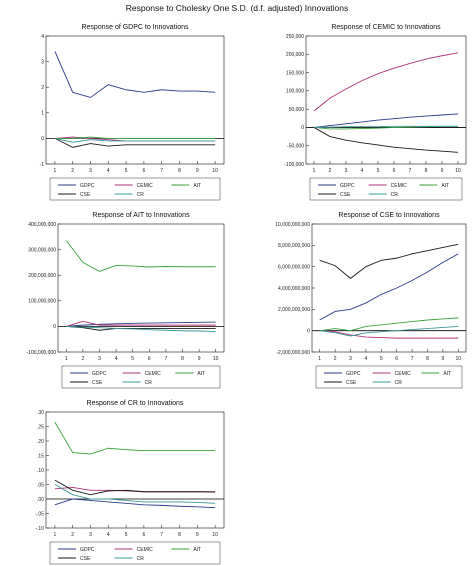  What do you see at coordinates (294, 289) in the screenshot?
I see `y-tick-label: 4,000,000,000` at bounding box center [294, 289].